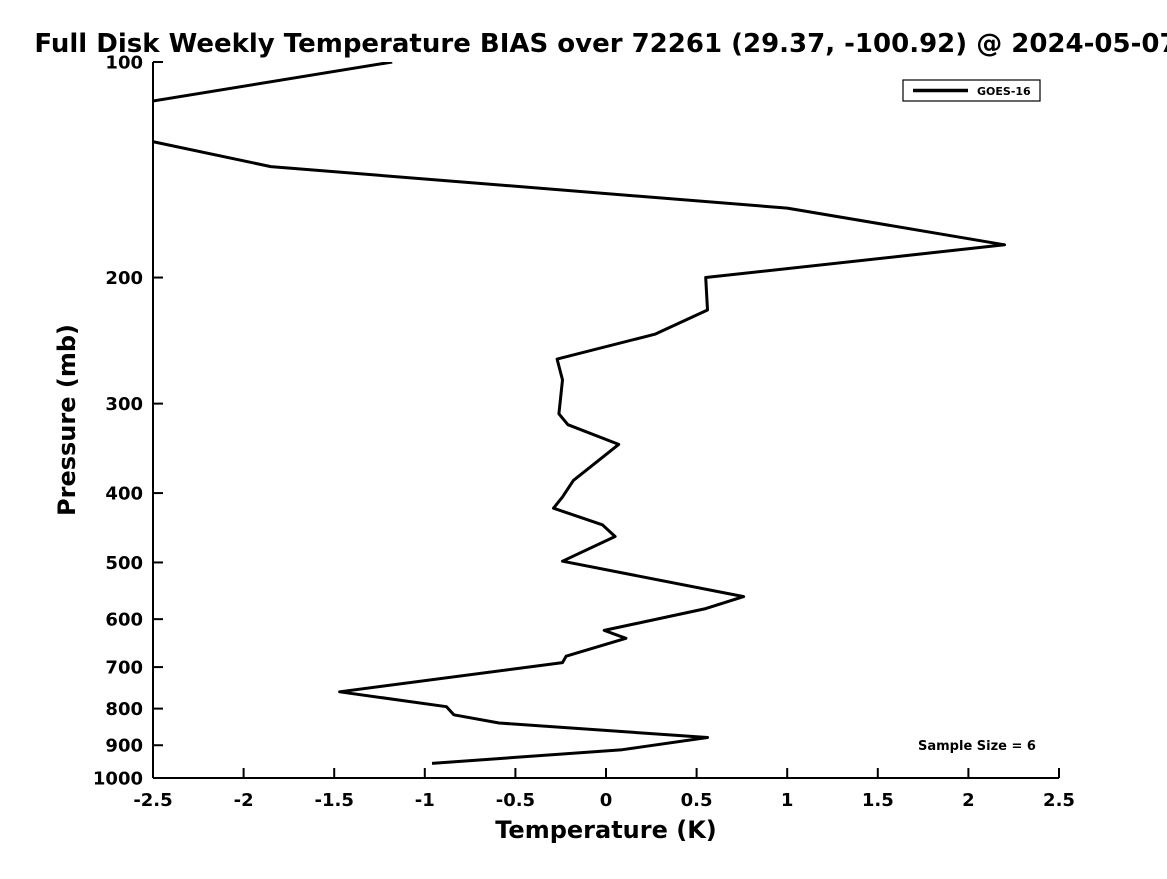 The image size is (1167, 879). What do you see at coordinates (67, 420) in the screenshot?
I see `y-axis-label: Pressure (mb)` at bounding box center [67, 420].